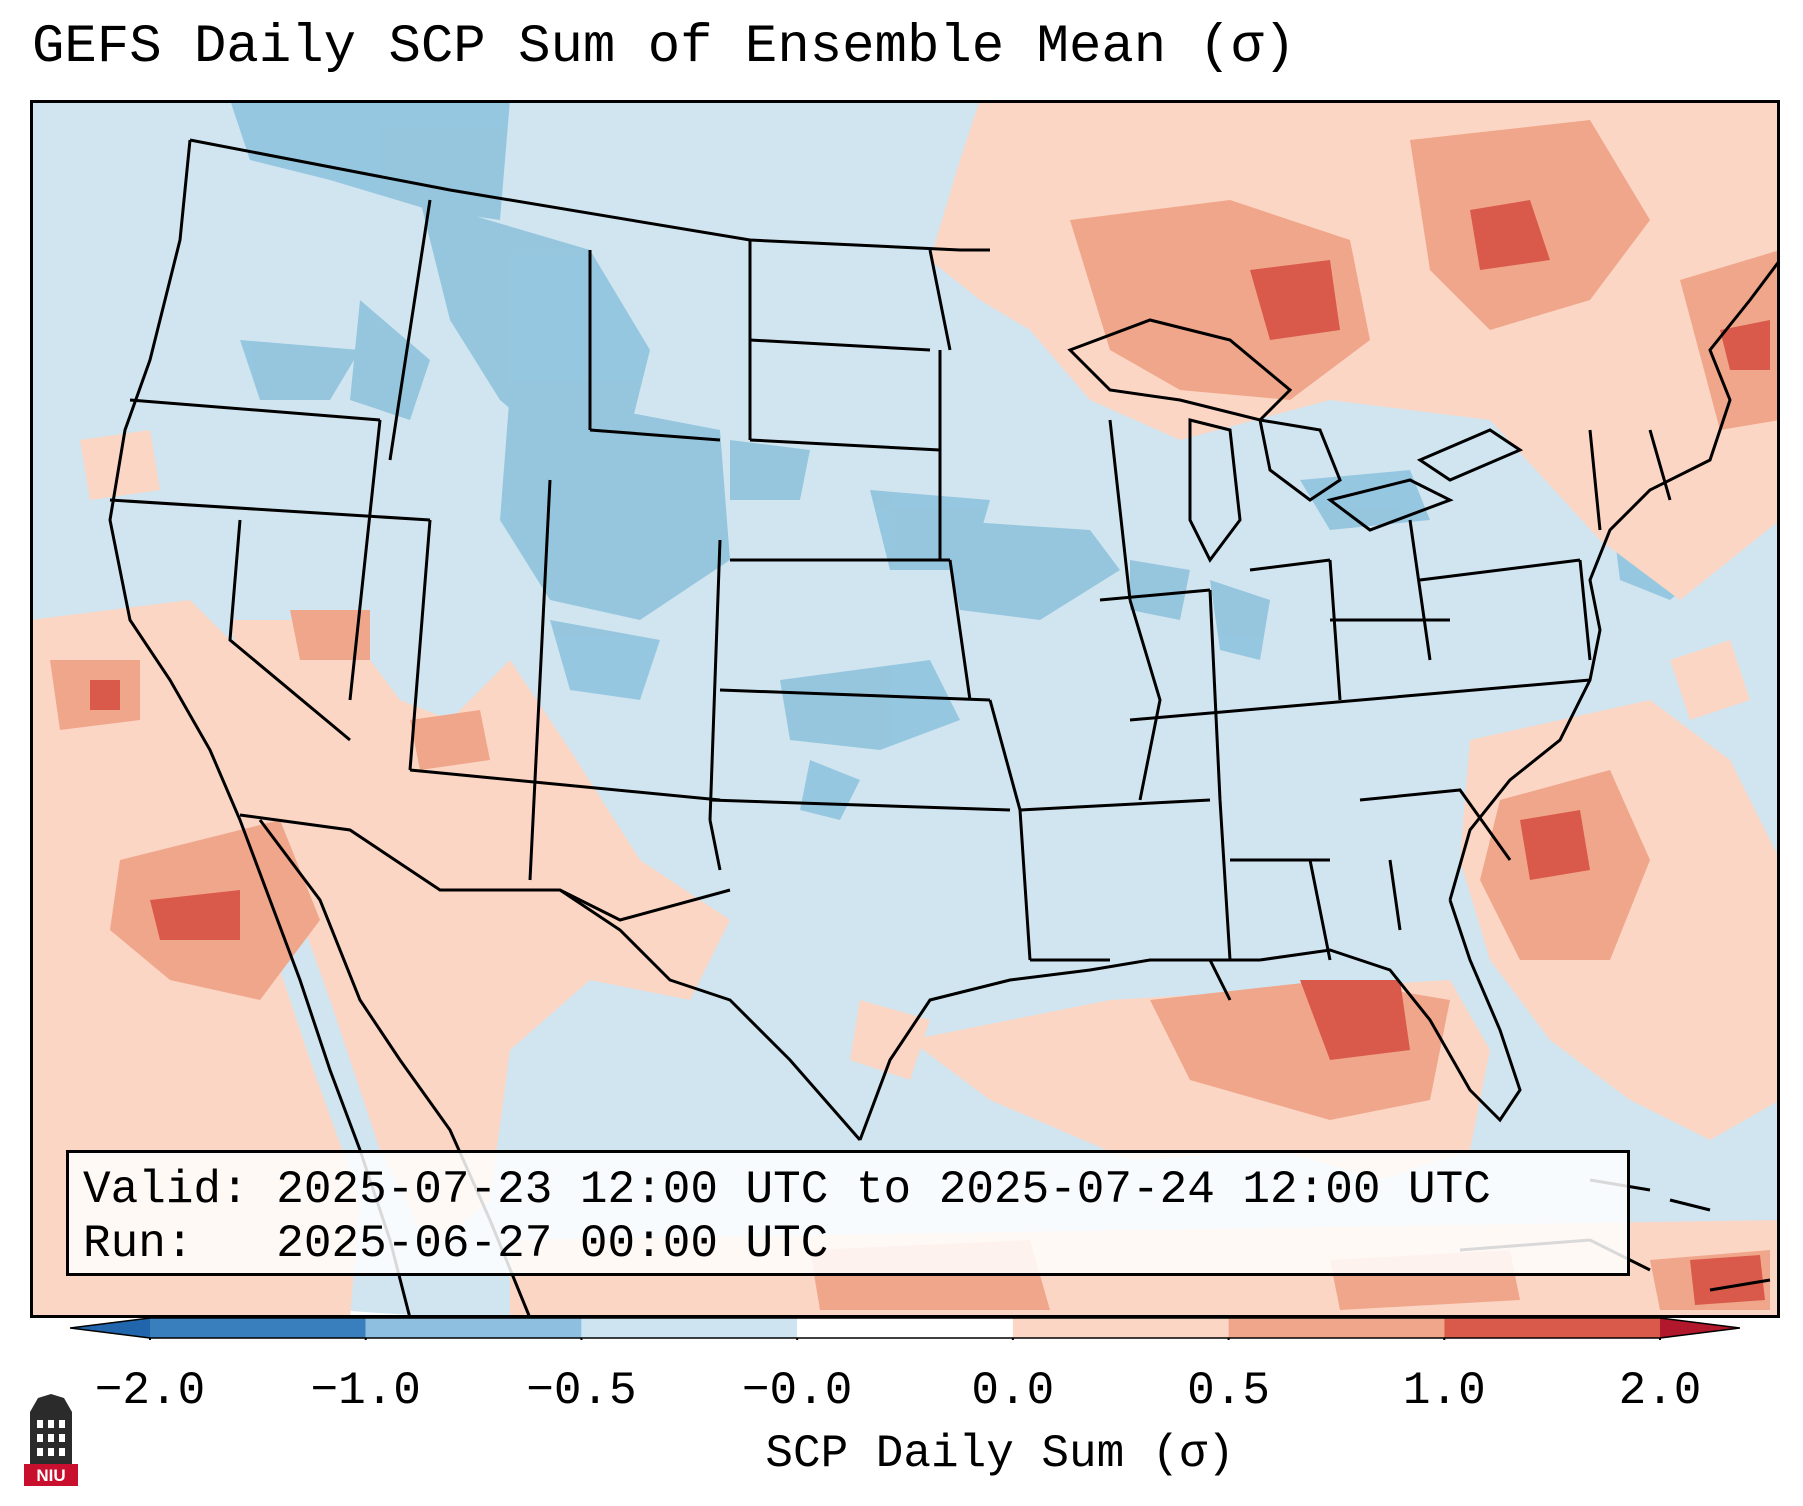 The image size is (1803, 1506). I want to click on logo-windows, so click(51, 1438).